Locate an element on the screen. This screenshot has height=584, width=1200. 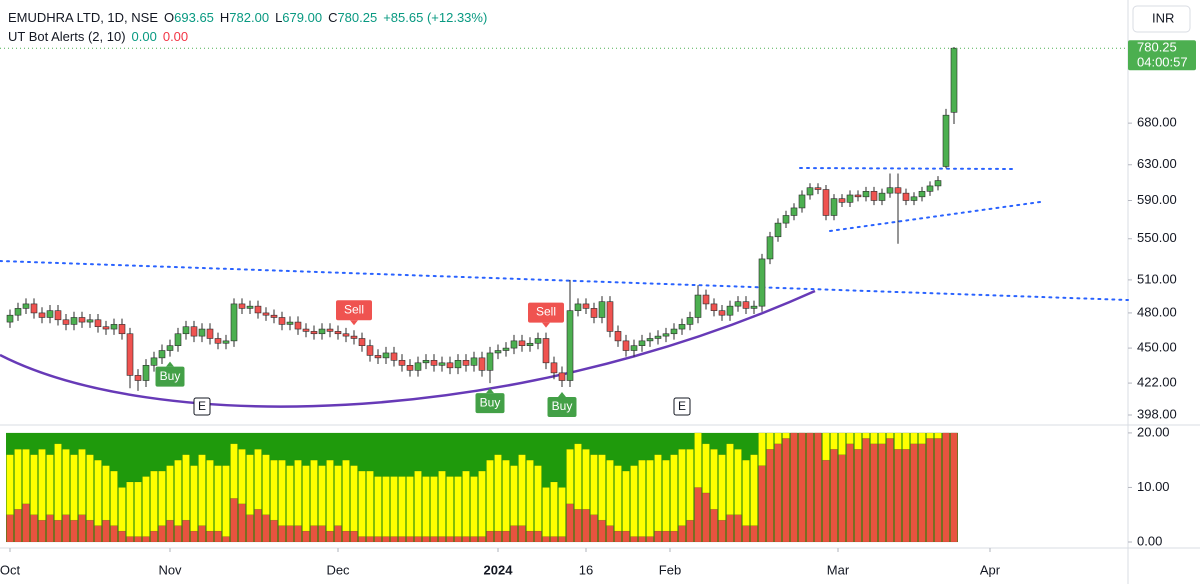
signal-label: Sell is located at coordinates (354, 313).